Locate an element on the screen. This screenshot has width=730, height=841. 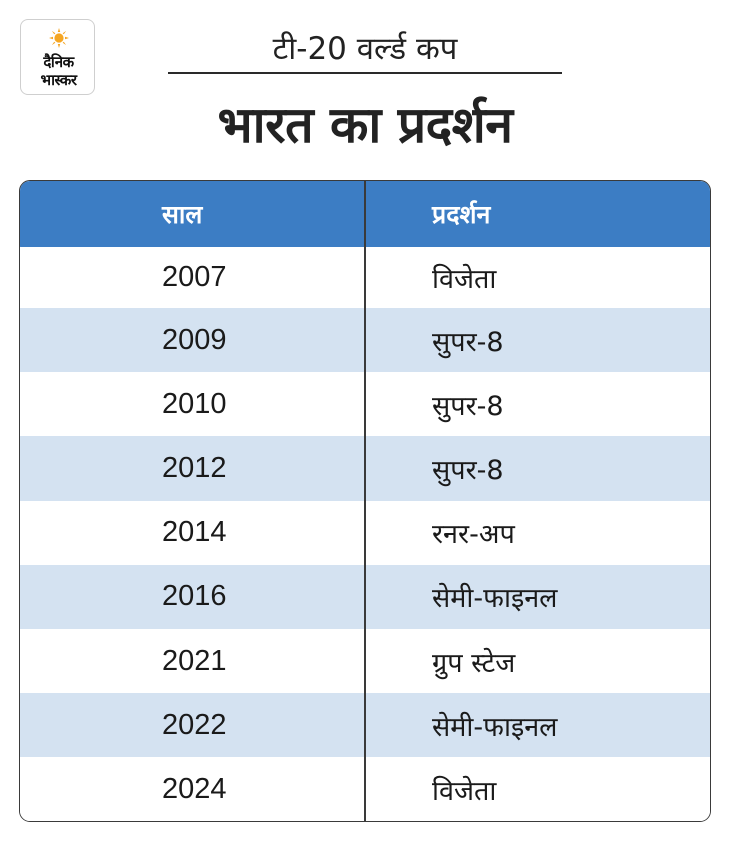
year-cell: 2014 is located at coordinates (194, 532).